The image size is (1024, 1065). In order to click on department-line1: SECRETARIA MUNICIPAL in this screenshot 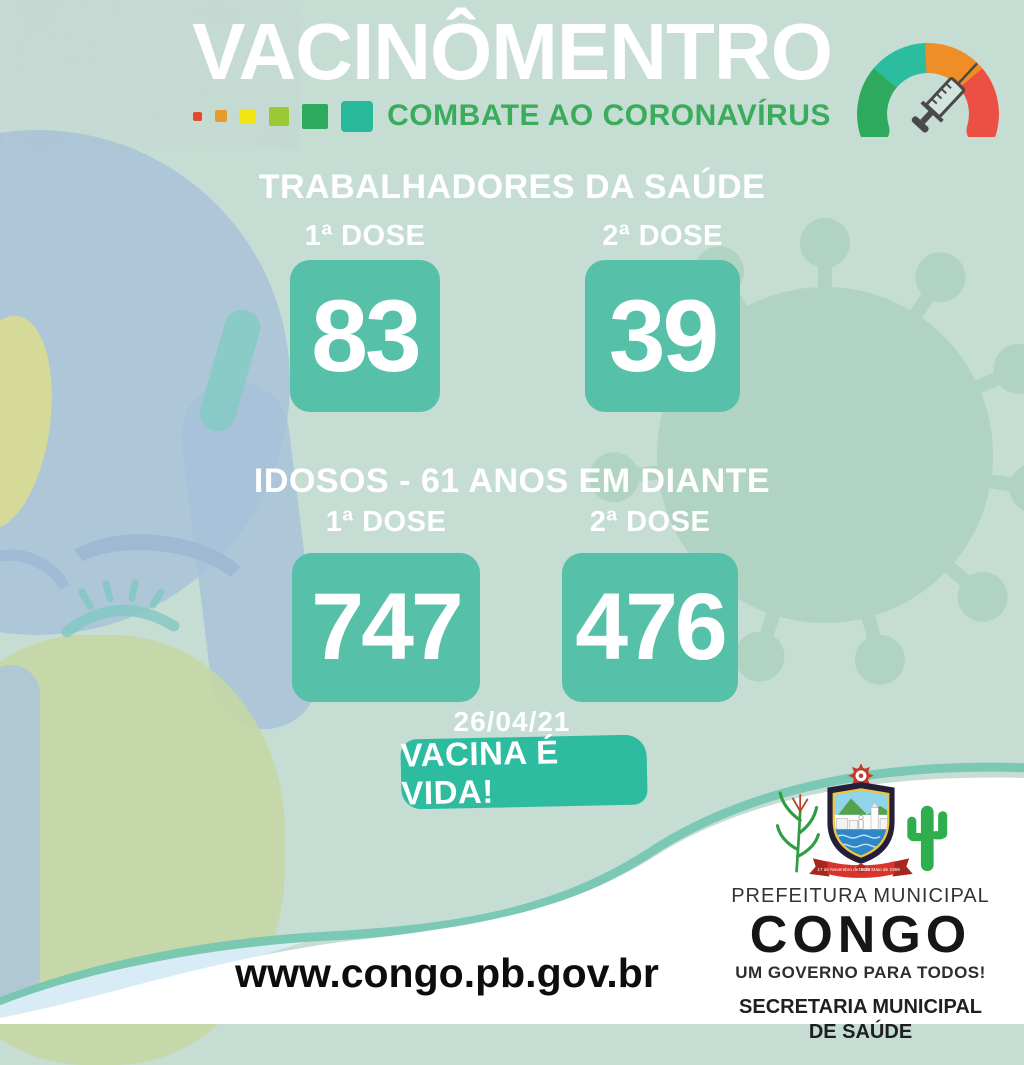, I will do `click(860, 1007)`.